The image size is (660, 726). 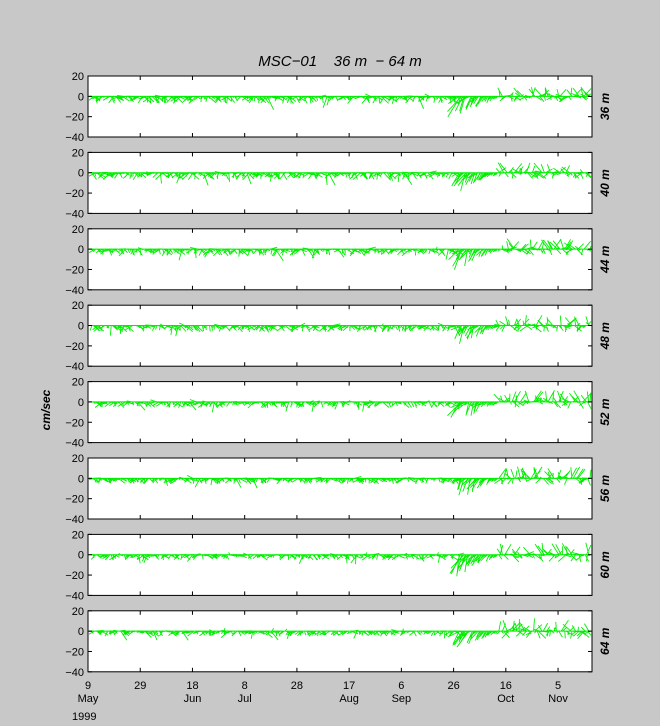 I want to click on x-tick-label: 5, so click(x=558, y=686).